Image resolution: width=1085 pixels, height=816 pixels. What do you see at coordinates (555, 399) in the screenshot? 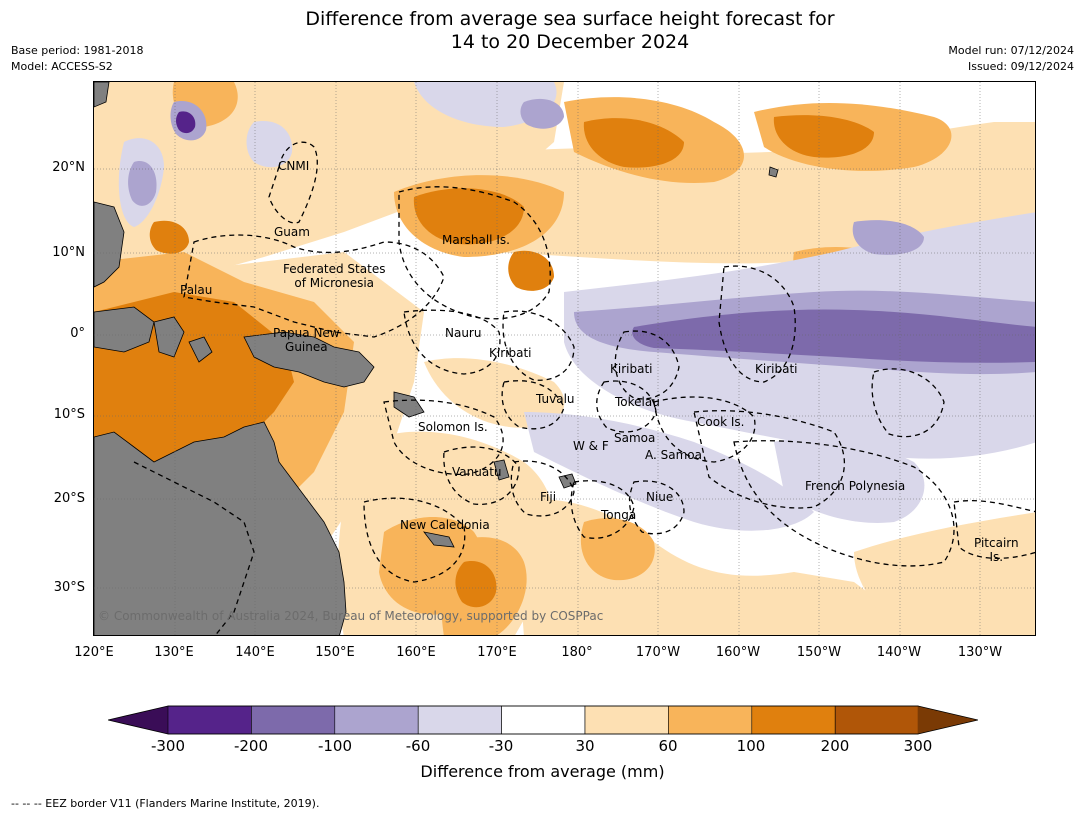
I see `place-label-tuvalu: Tuvalu` at bounding box center [555, 399].